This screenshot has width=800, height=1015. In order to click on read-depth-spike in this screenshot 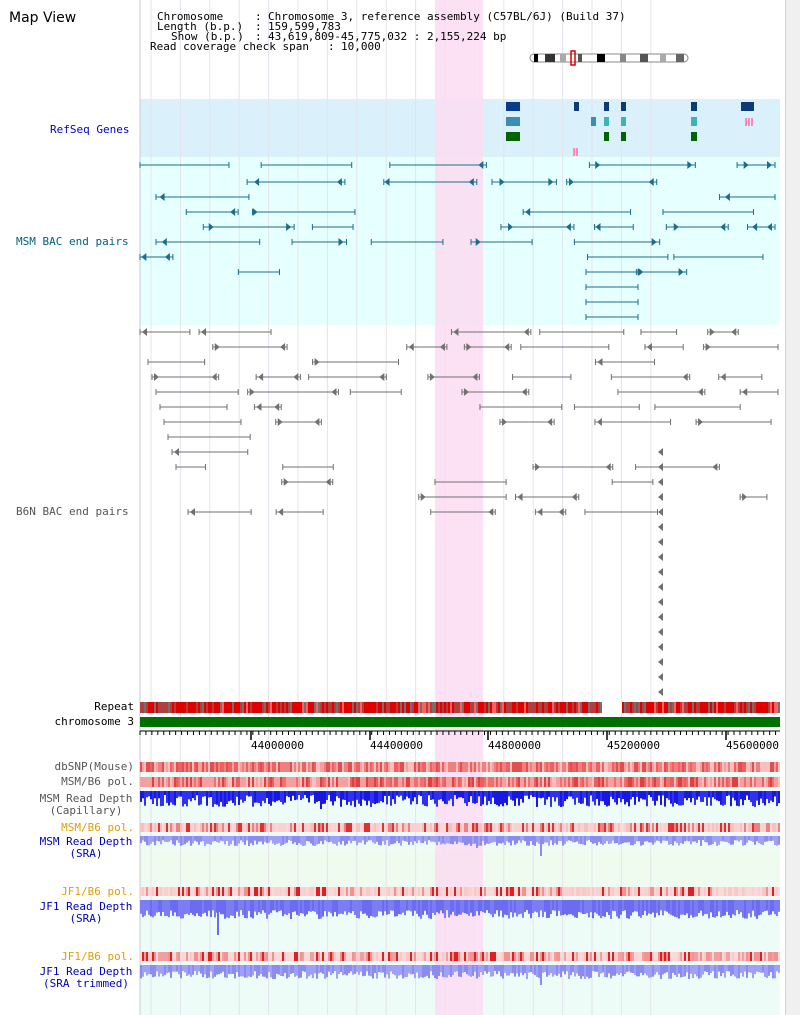, I will do `click(661, 972)`.